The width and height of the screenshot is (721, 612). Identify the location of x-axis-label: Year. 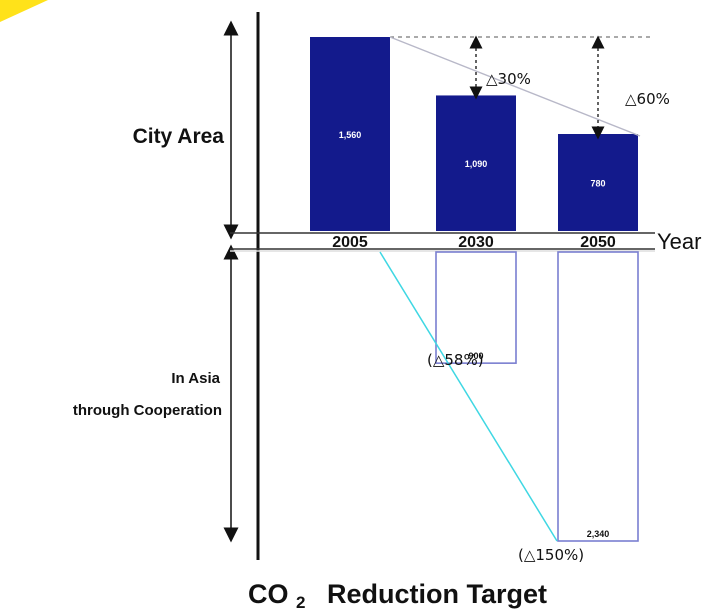
(679, 241).